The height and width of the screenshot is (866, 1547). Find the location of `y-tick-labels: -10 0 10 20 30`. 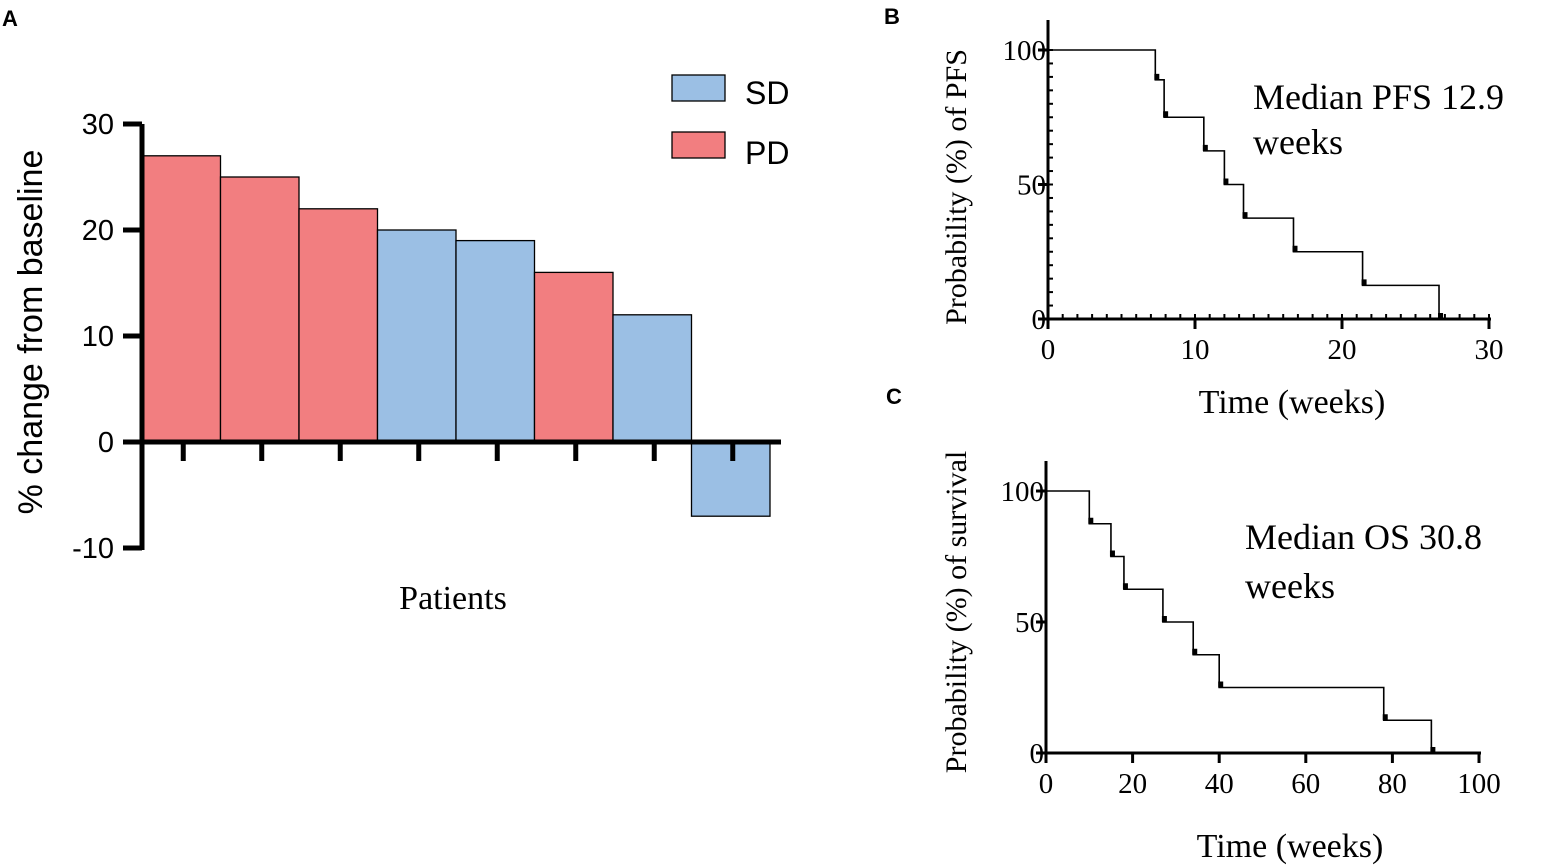

y-tick-labels: -10 0 10 20 30 is located at coordinates (93, 337).